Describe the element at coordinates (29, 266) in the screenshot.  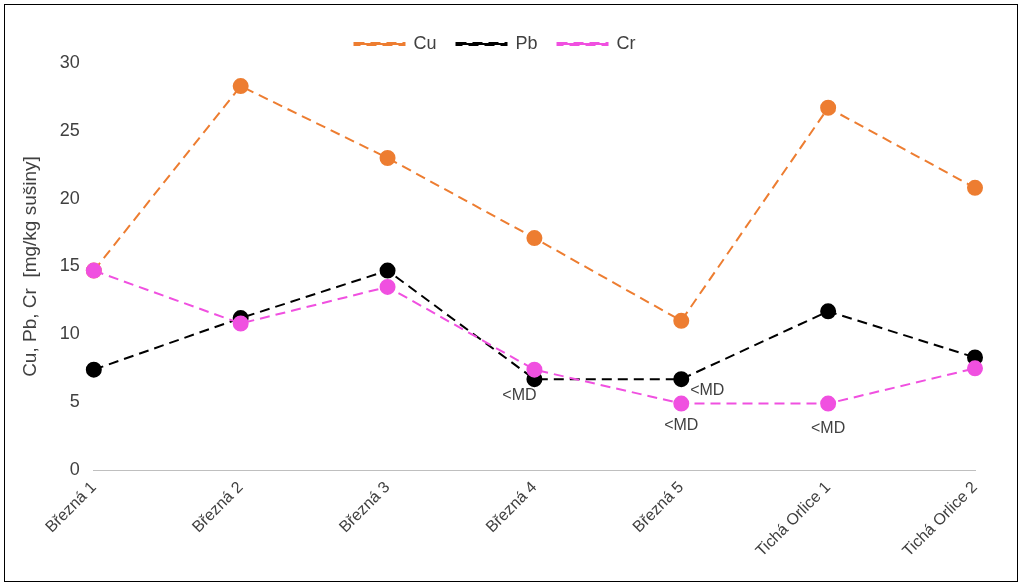
I see `y-axis-title: Cu, Pb, Cr [mg/kg sušiny]` at that location.